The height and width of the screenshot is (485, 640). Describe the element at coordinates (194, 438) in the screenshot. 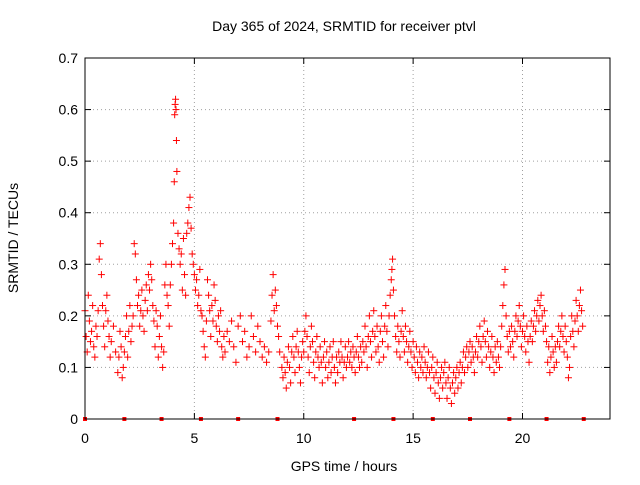

I see `x-tick-label: 5` at that location.